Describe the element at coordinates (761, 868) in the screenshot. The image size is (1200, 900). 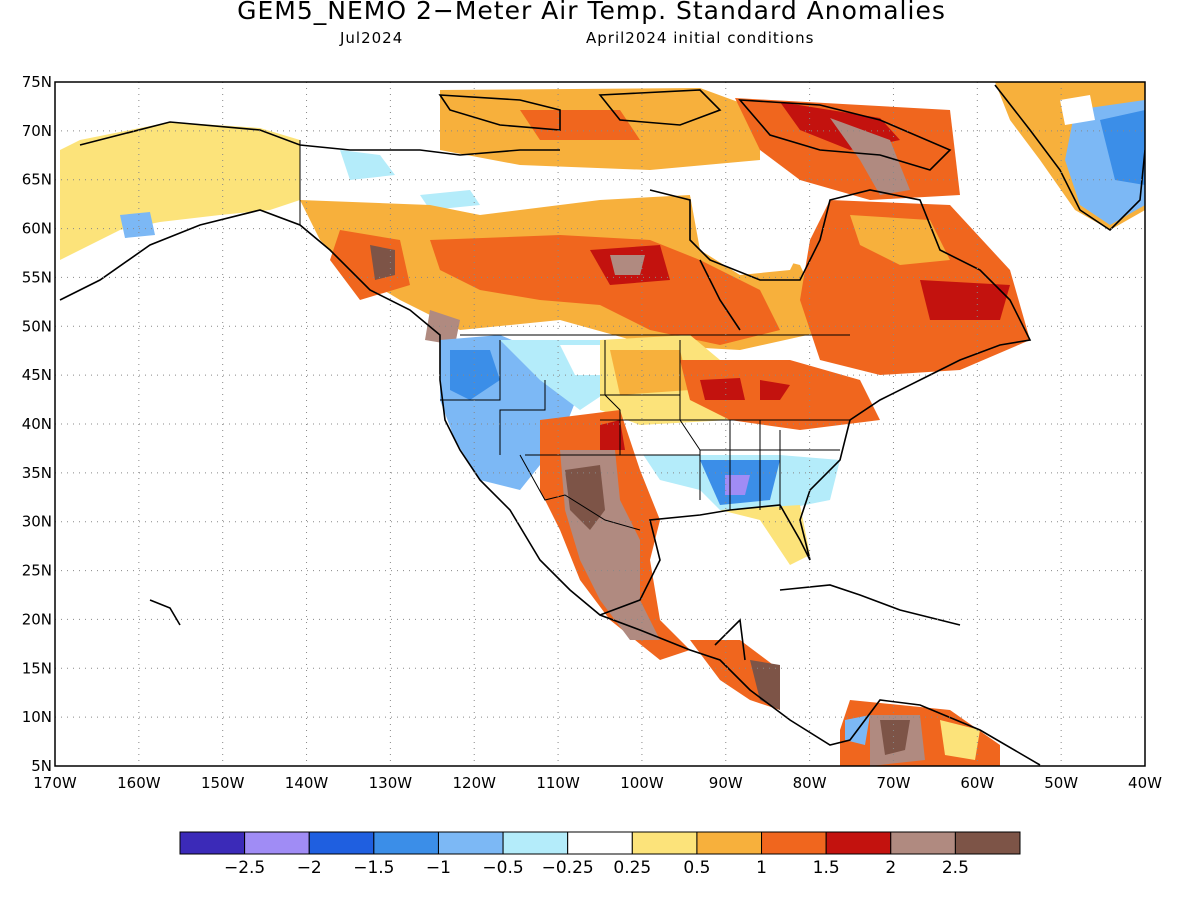
I see `colorbar-label: 1` at that location.